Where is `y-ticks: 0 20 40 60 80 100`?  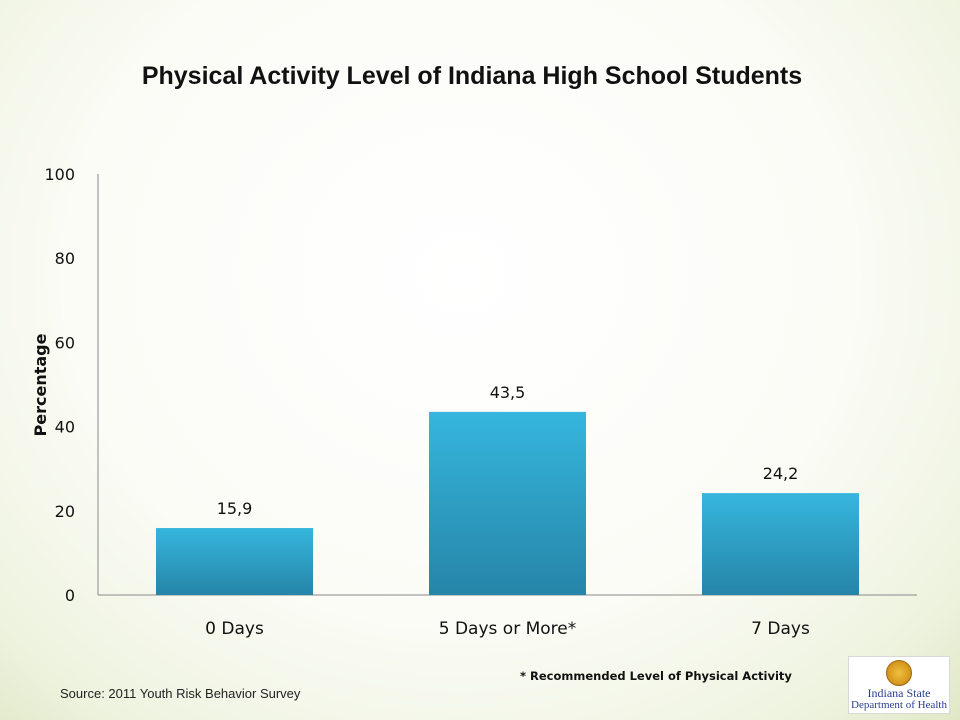
y-ticks: 0 20 40 60 80 100 is located at coordinates (59, 385).